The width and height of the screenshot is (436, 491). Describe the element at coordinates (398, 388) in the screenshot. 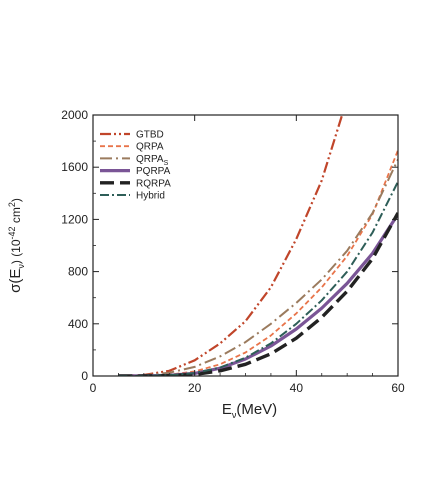

I see `x-tick-label: 60` at that location.